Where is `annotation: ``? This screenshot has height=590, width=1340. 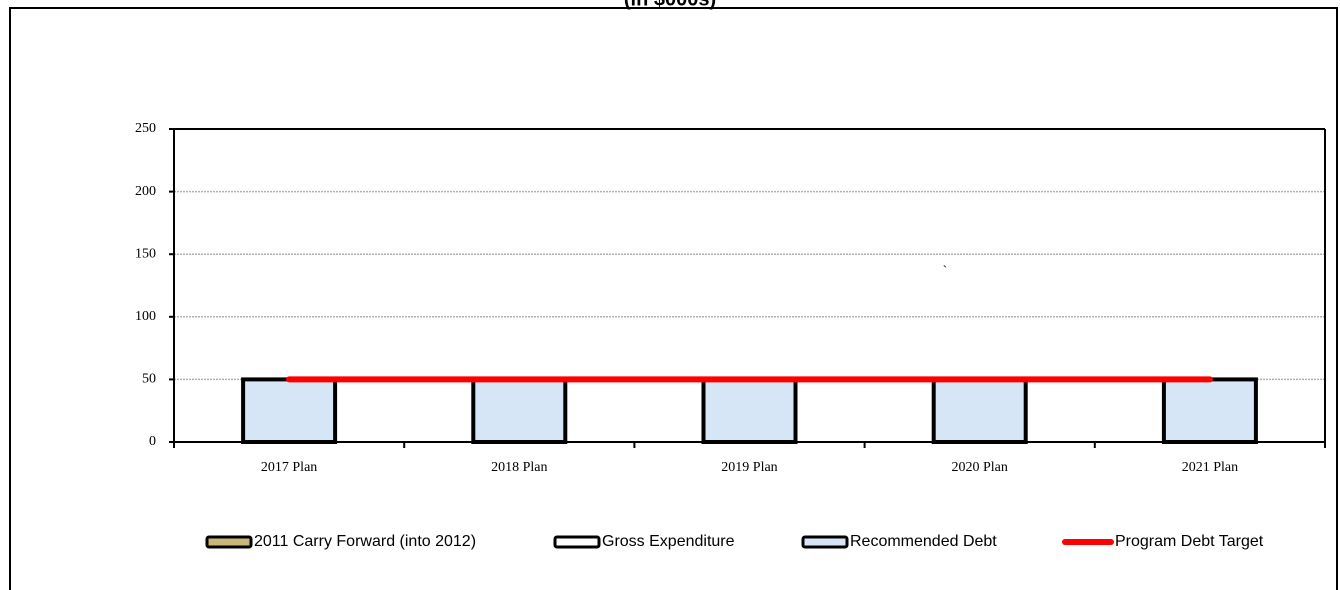 annotation: ` is located at coordinates (945, 271).